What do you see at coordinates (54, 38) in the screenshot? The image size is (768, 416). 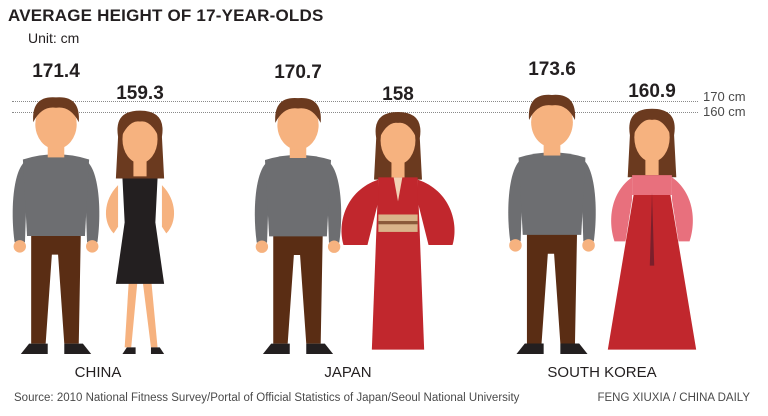 I see `unit-label: Unit: cm` at bounding box center [54, 38].